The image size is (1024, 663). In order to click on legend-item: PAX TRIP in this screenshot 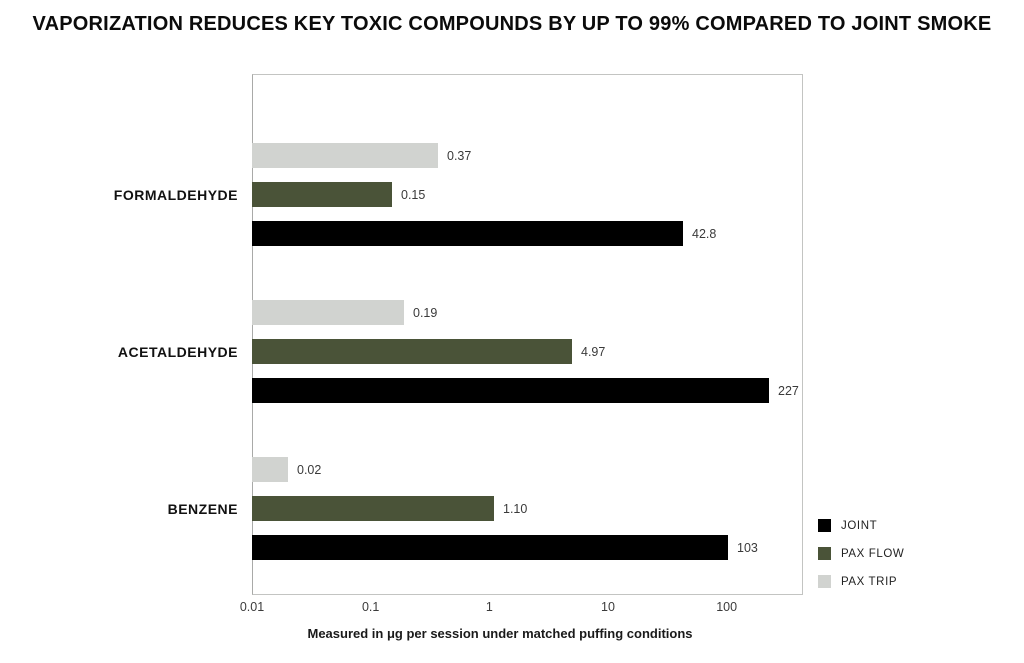, I will do `click(861, 581)`.